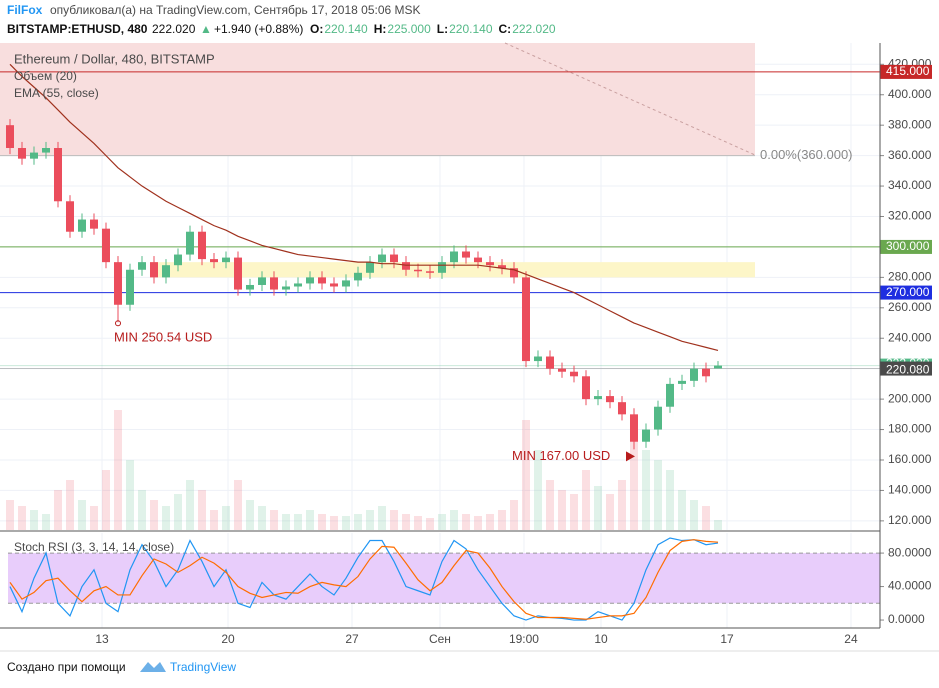 Image resolution: width=939 pixels, height=688 pixels. Describe the element at coordinates (346, 29) in the screenshot. I see `ohlc-value: 220.140` at that location.